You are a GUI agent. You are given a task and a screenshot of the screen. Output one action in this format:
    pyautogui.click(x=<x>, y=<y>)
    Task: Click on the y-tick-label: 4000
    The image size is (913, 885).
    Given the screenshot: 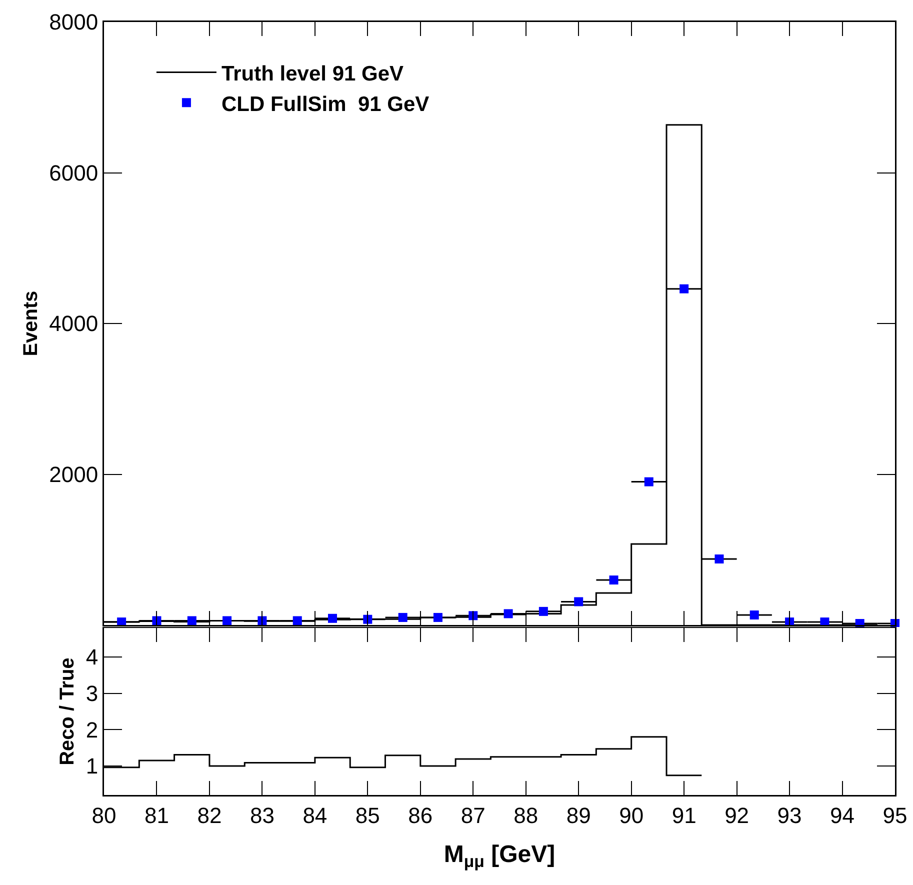 What is the action you would take?
    pyautogui.click(x=73, y=323)
    